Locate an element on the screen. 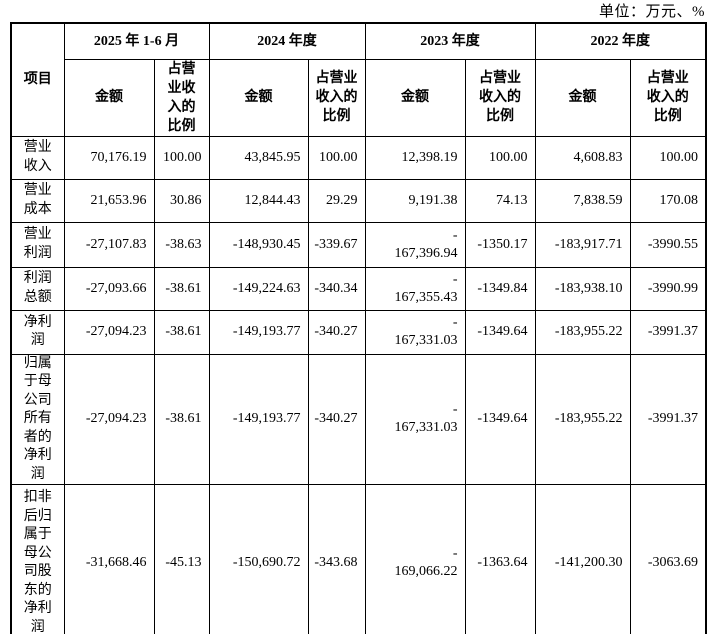  item-label: 营业 成本 is located at coordinates (37, 200).